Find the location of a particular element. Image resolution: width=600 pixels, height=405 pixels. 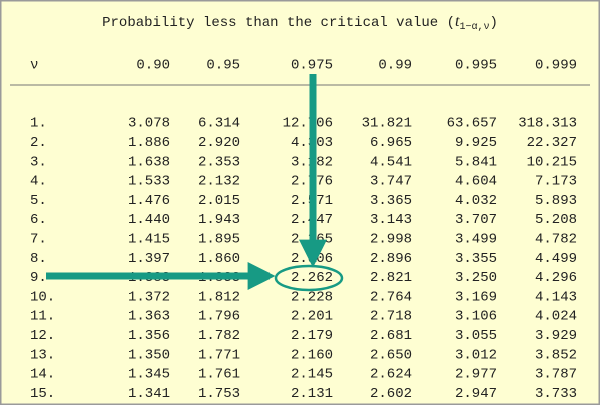

cell: 4.024 is located at coordinates (556, 317).